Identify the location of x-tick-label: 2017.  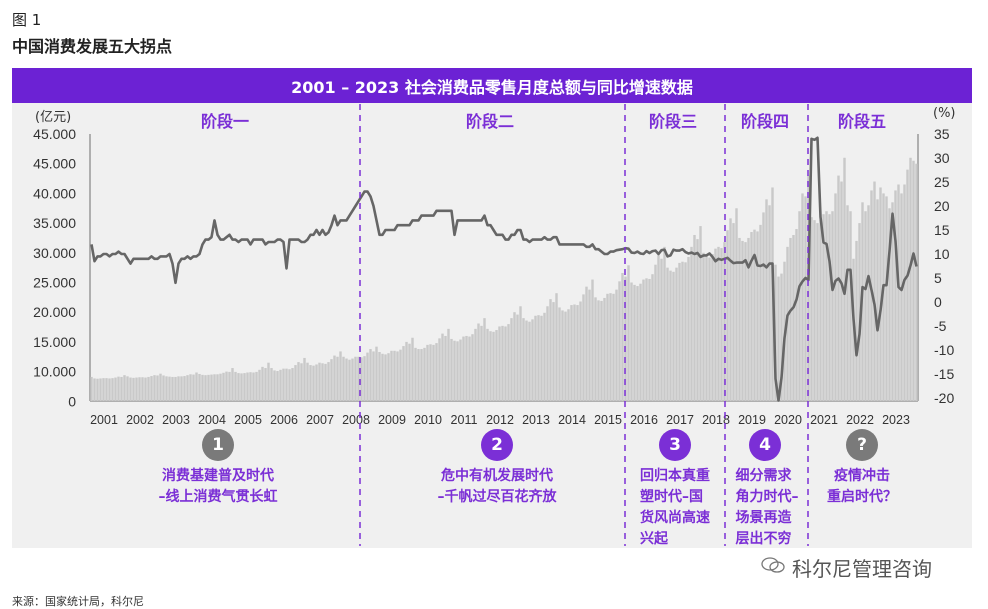
(680, 420).